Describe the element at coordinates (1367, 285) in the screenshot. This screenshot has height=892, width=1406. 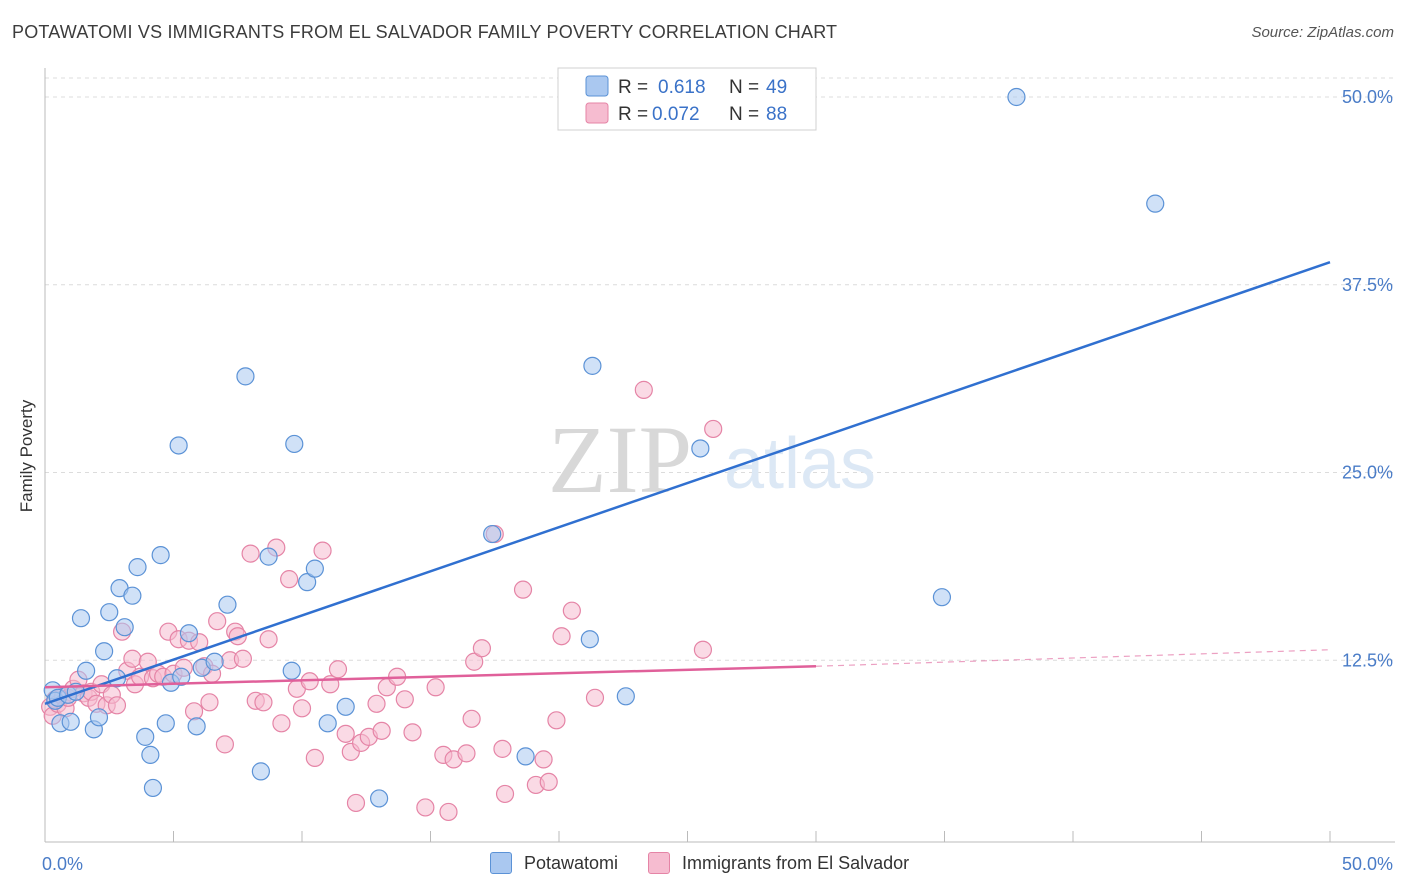
I see `y-tick-label: 37.5%` at that location.